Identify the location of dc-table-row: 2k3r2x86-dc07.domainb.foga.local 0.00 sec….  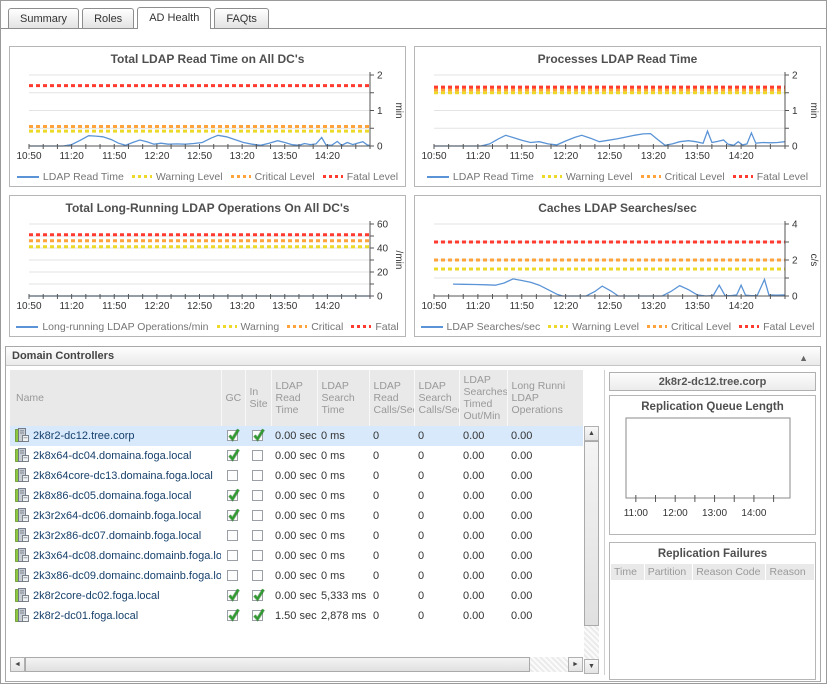
(296, 536).